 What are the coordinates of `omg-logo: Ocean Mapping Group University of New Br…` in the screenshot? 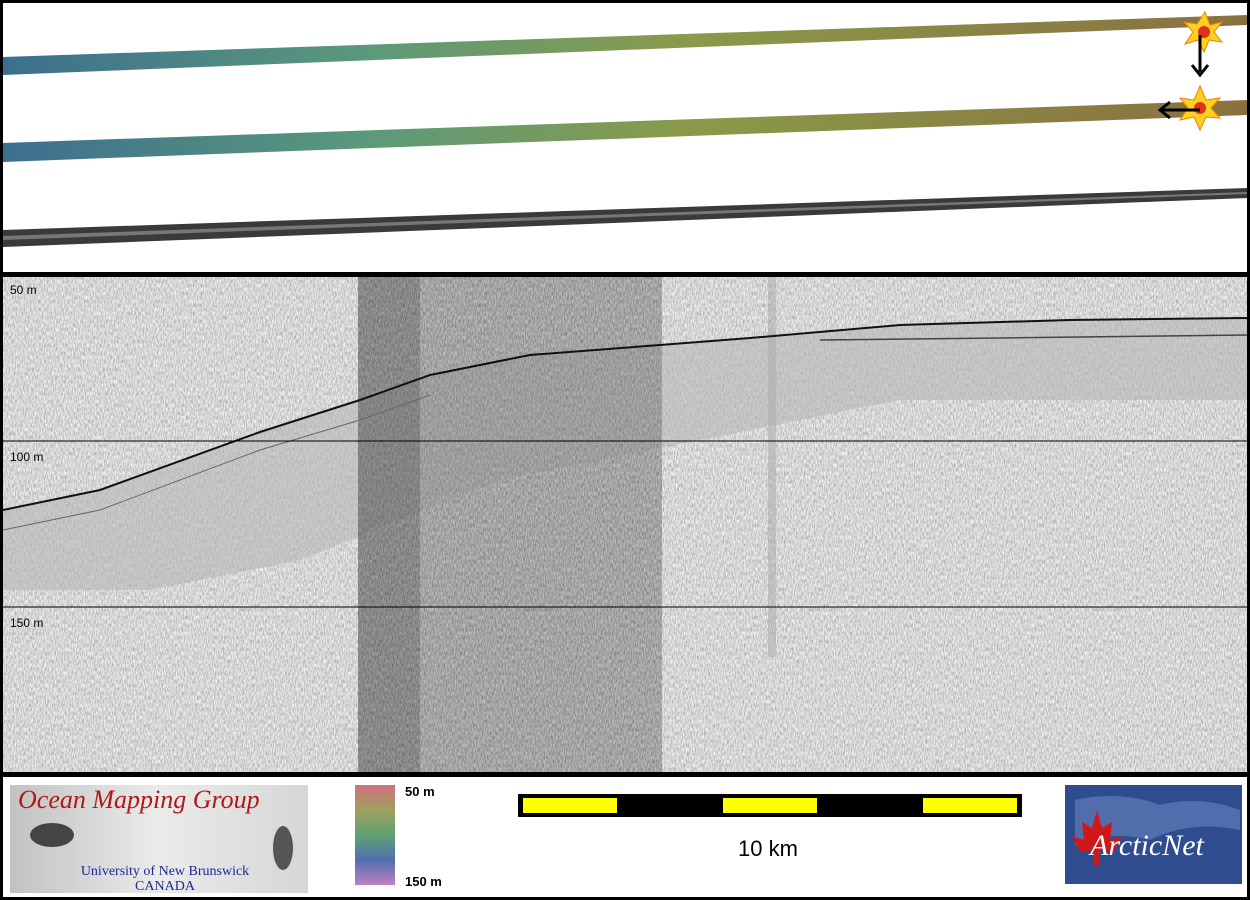 It's located at (159, 839).